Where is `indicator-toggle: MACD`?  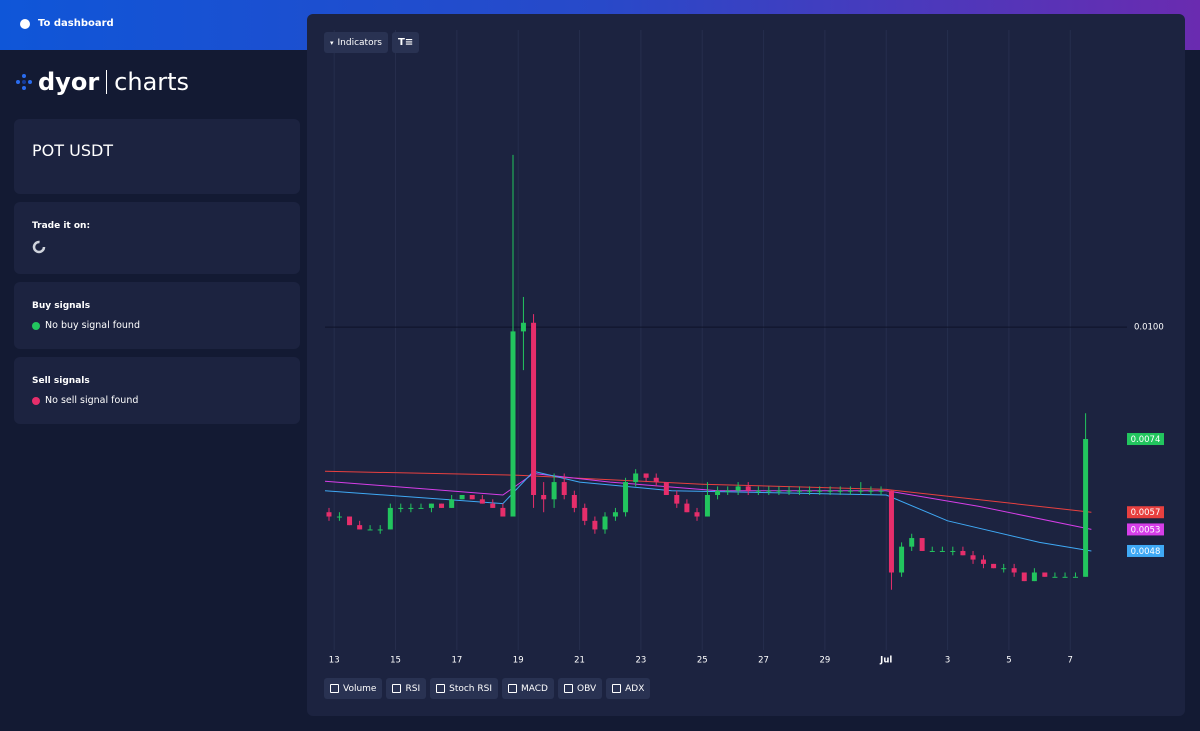
indicator-toggle: MACD is located at coordinates (528, 688).